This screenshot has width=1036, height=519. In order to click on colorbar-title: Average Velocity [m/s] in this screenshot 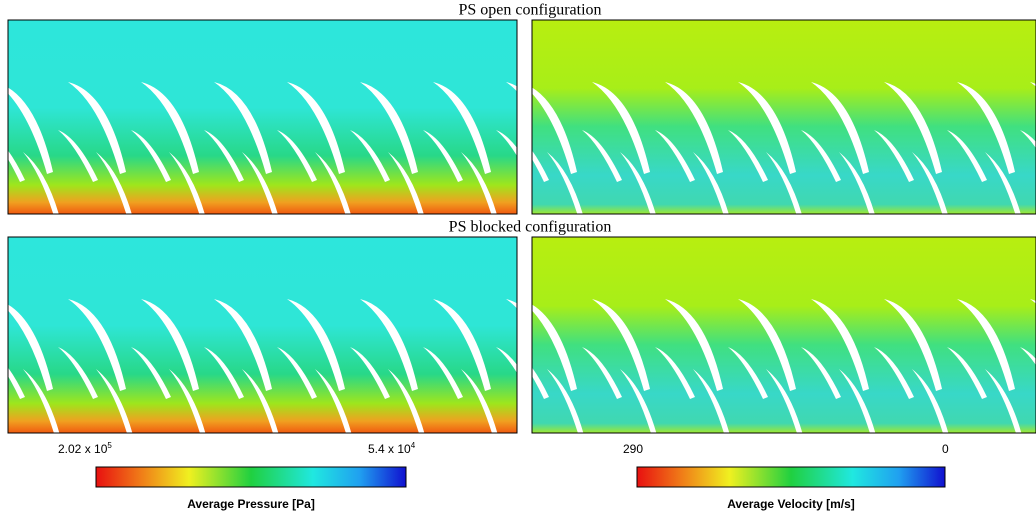, I will do `click(791, 504)`.